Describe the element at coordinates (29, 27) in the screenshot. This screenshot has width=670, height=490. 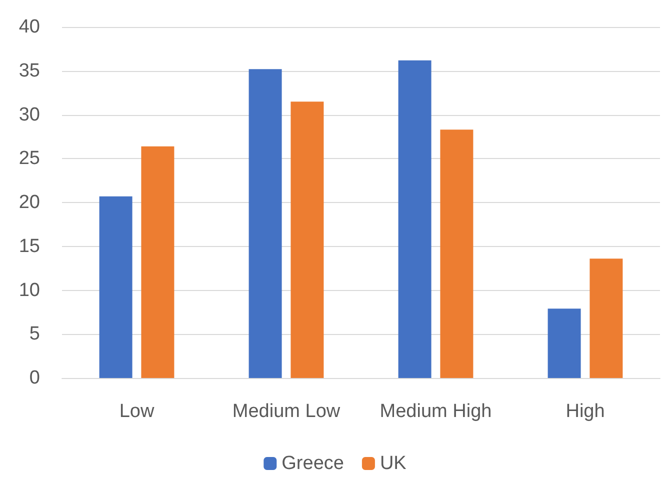
I see `y-tick-label: 40` at that location.